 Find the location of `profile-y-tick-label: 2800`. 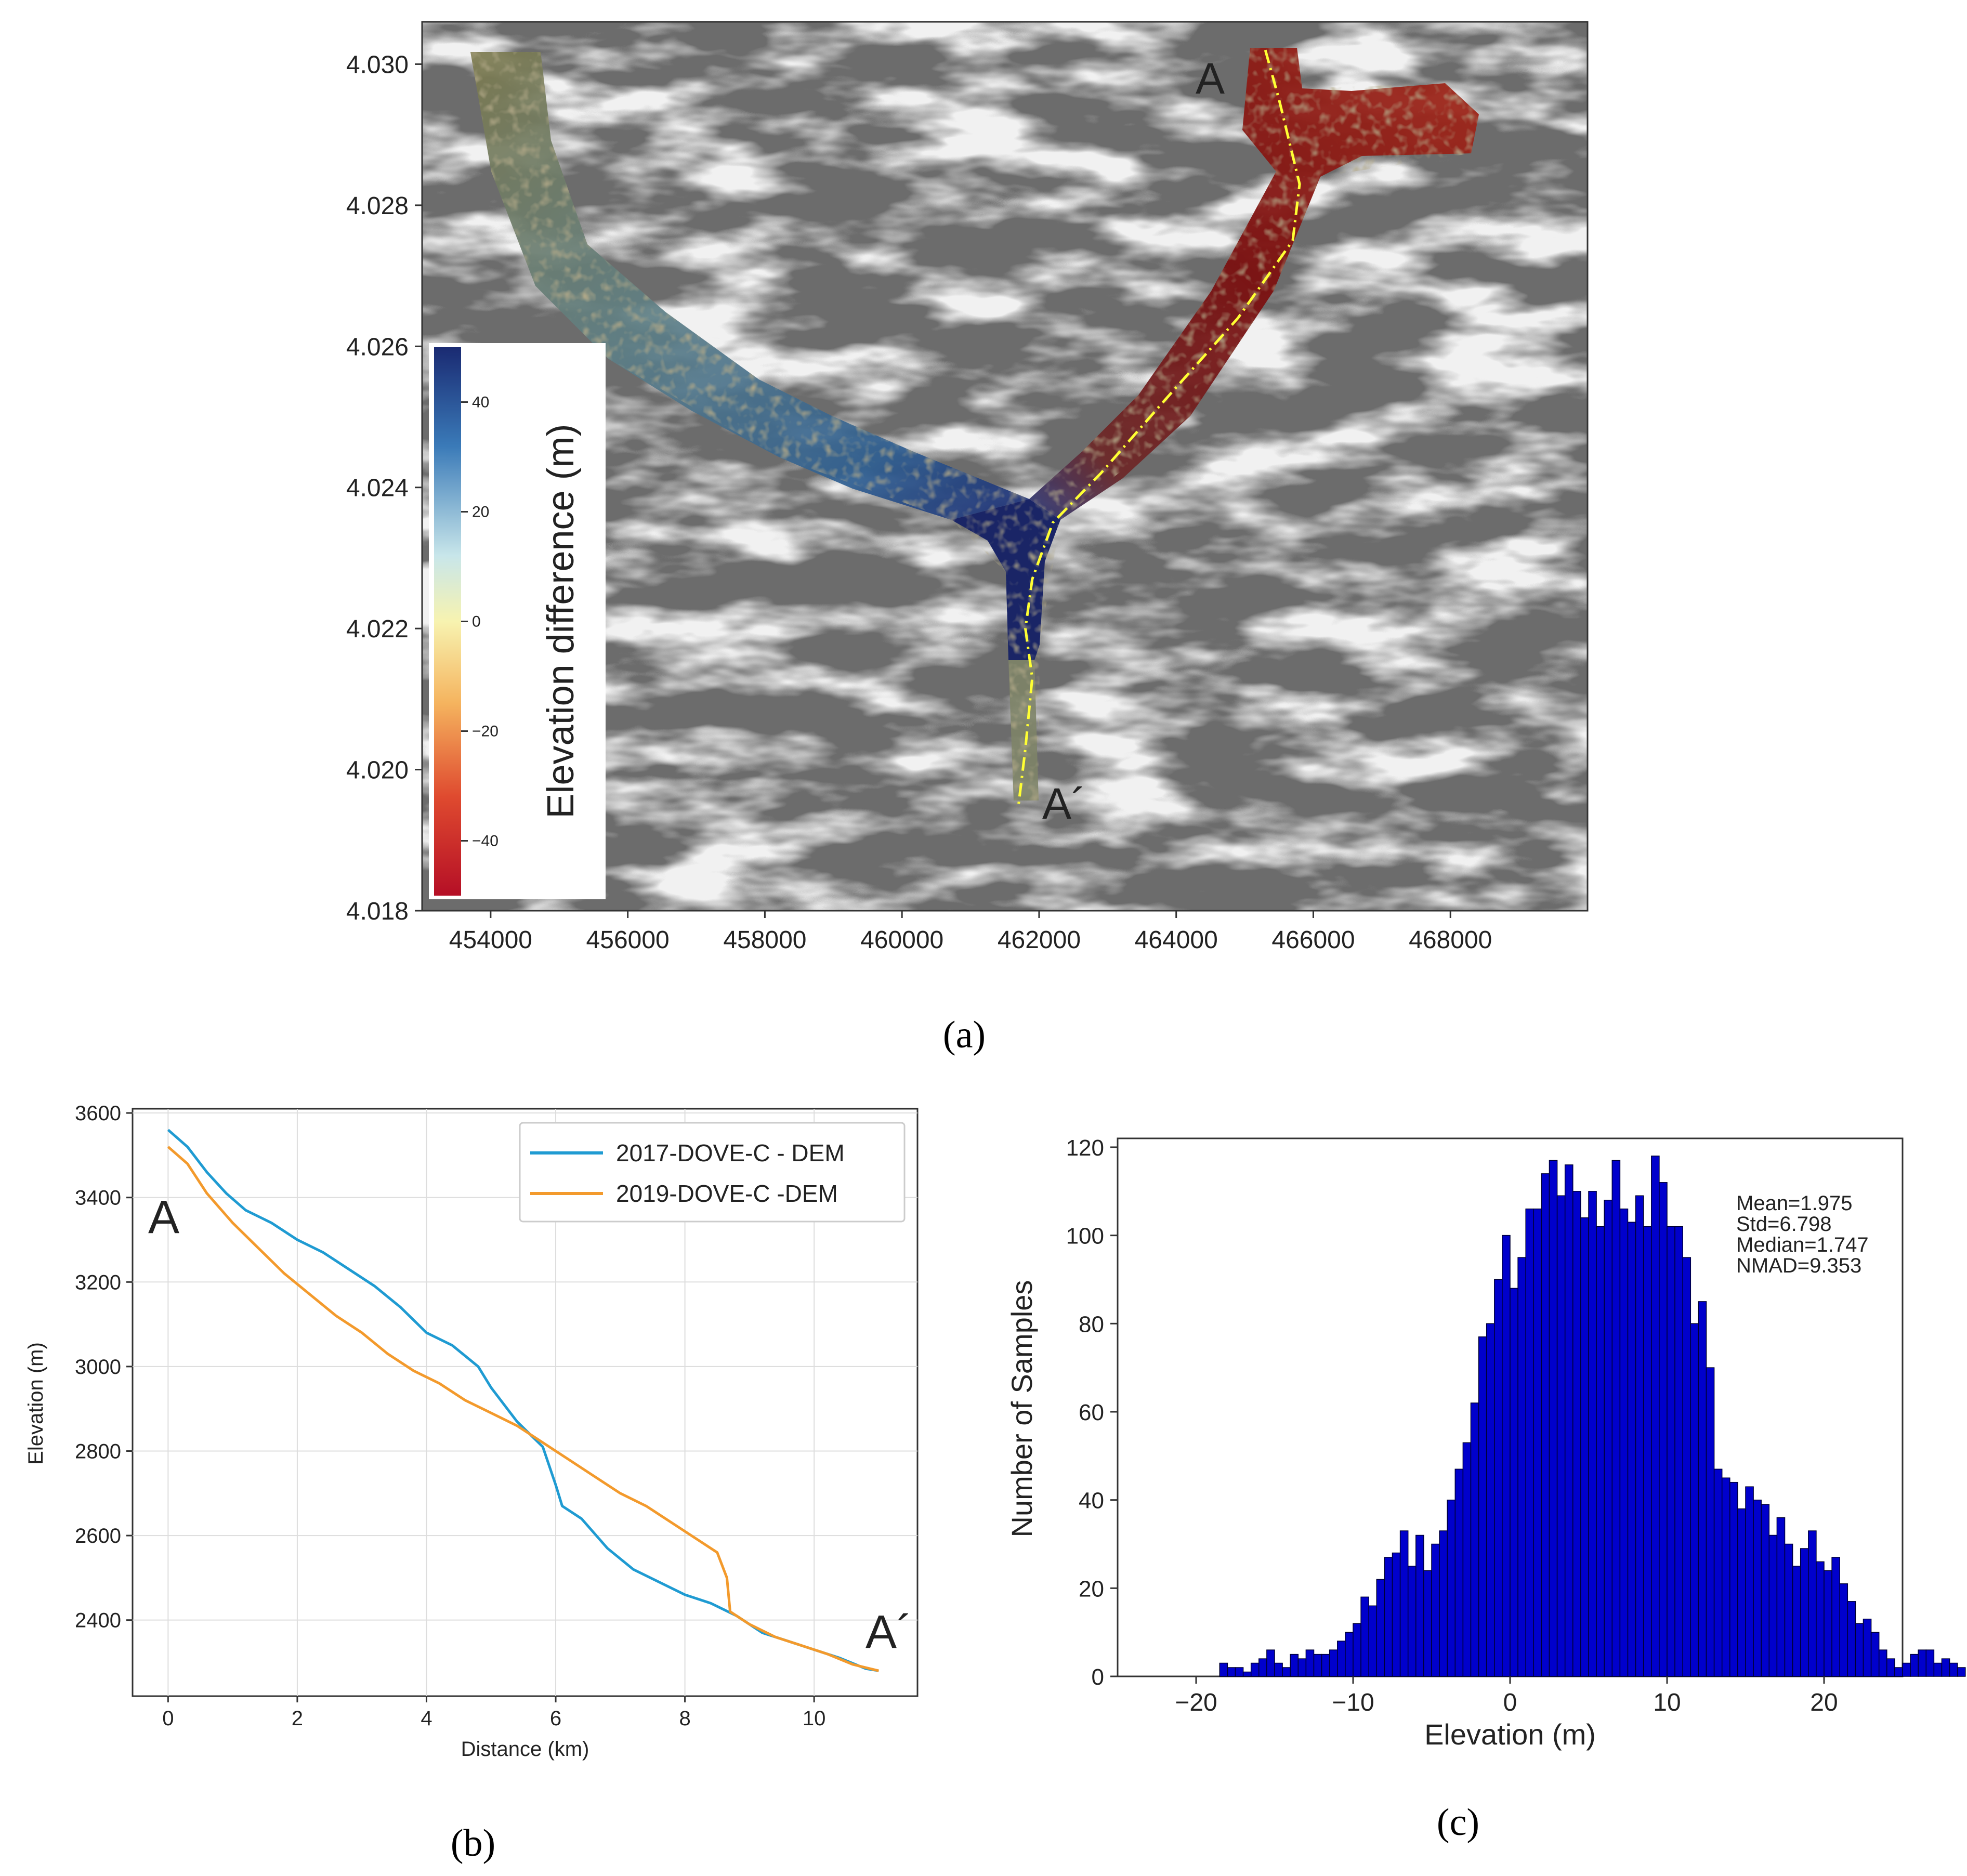

profile-y-tick-label: 2800 is located at coordinates (98, 1451).